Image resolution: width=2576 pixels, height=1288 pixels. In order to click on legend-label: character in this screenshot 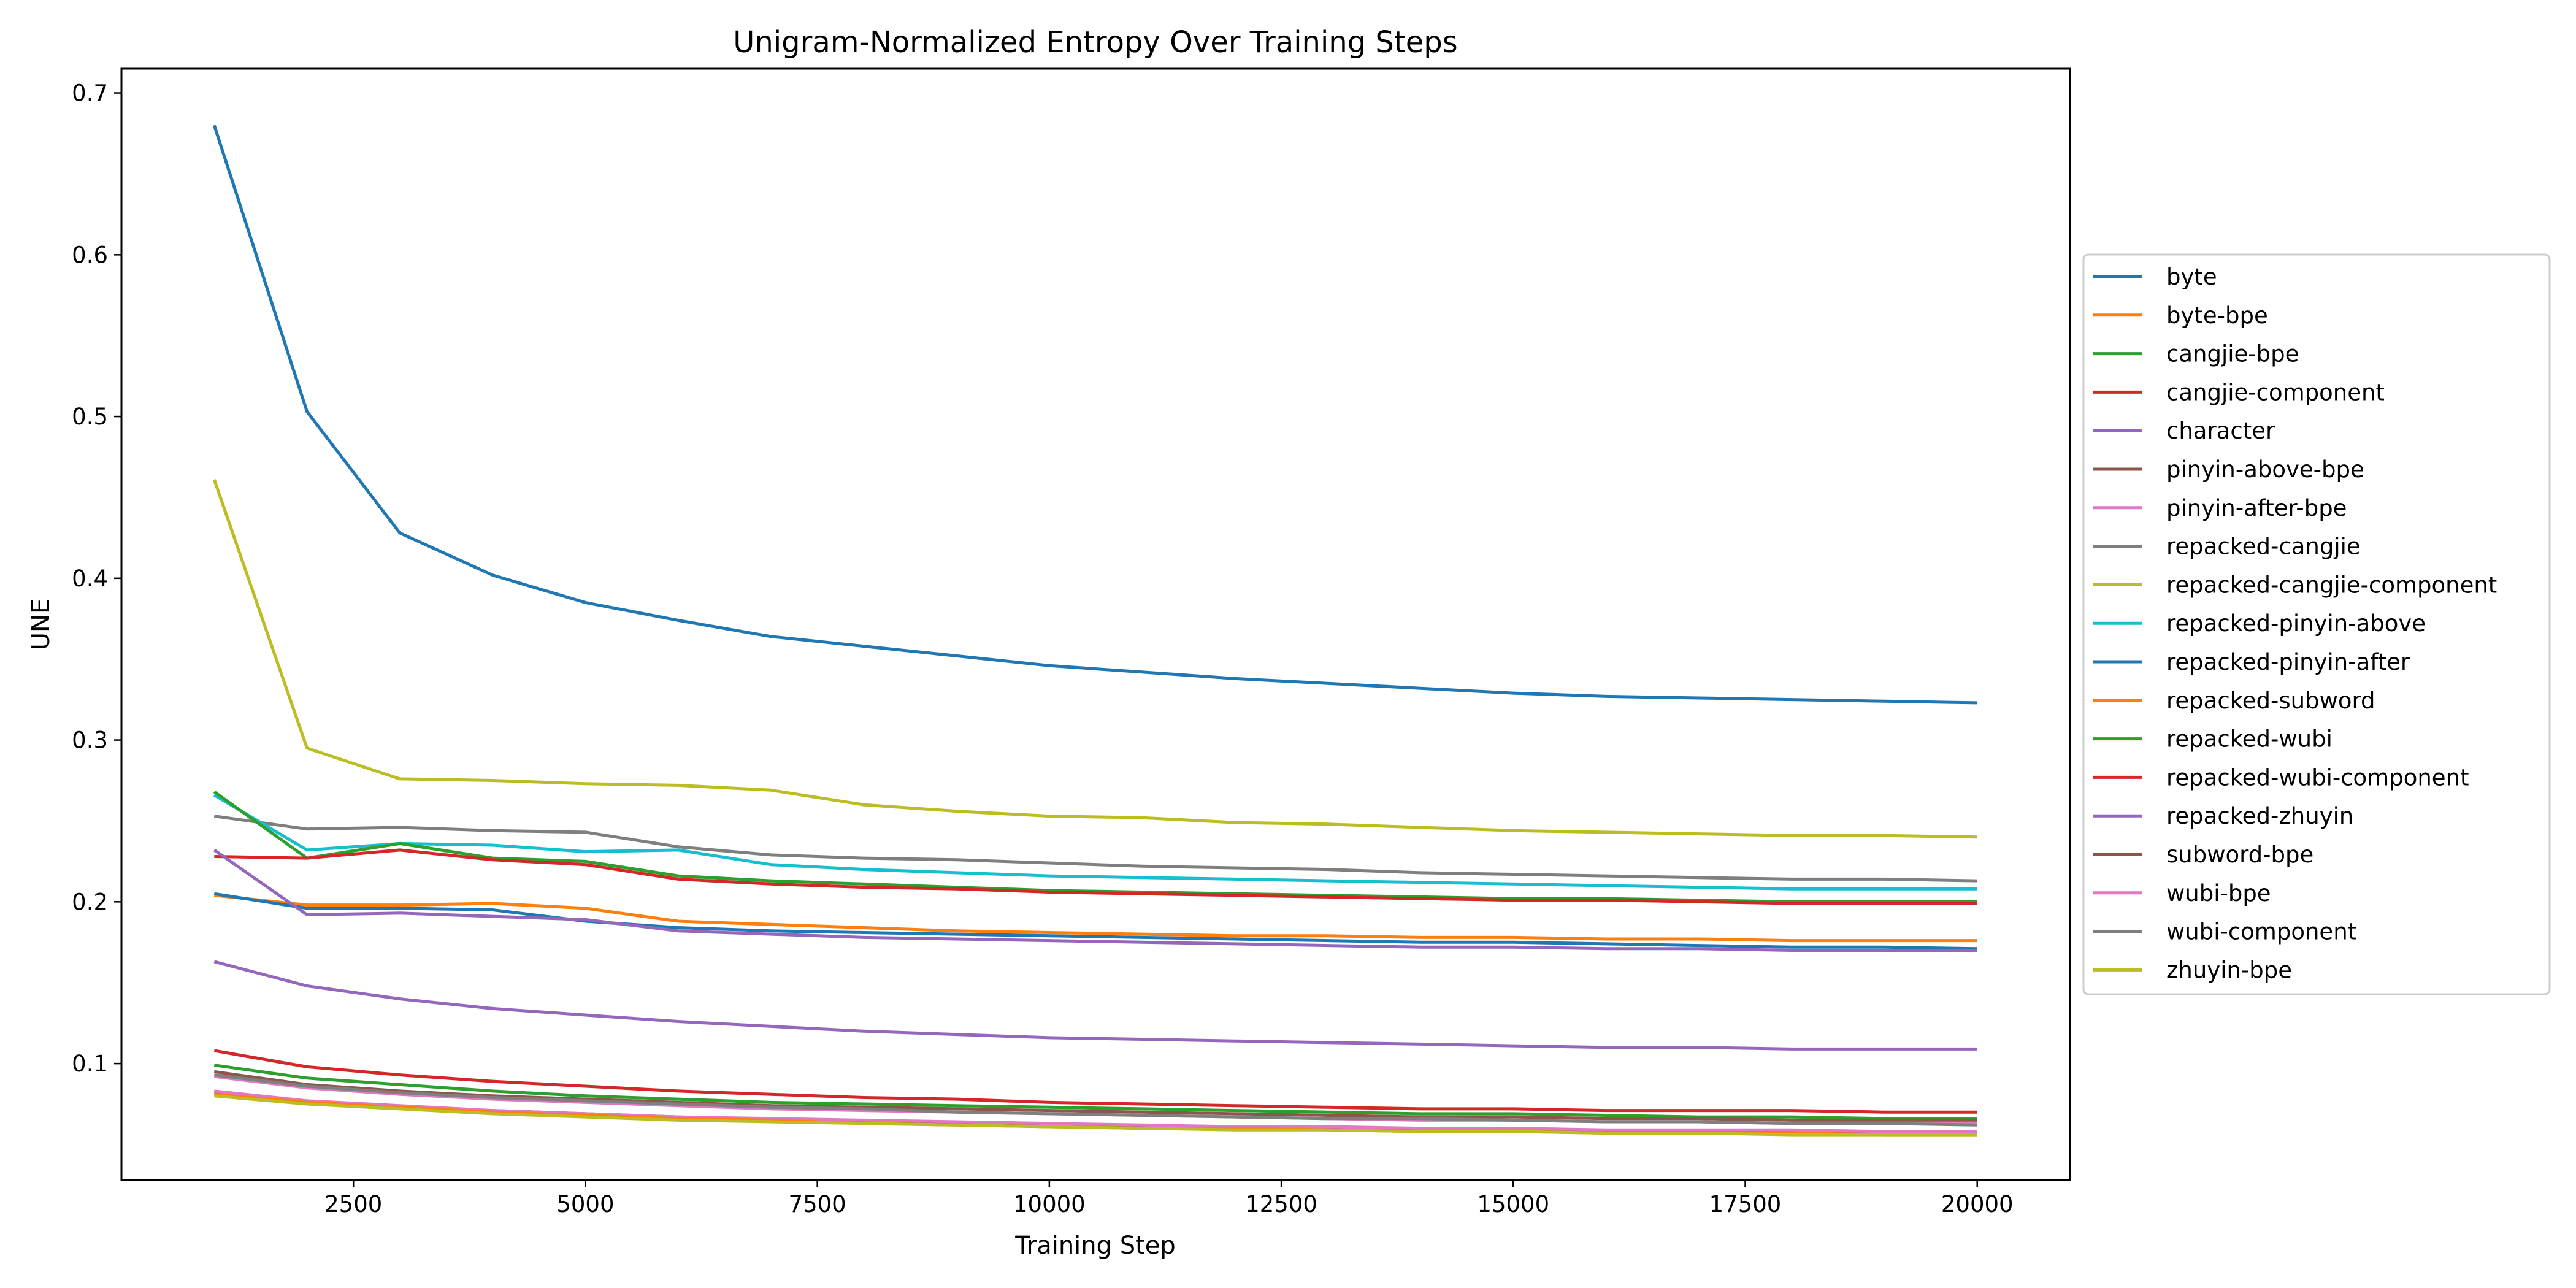, I will do `click(2220, 431)`.